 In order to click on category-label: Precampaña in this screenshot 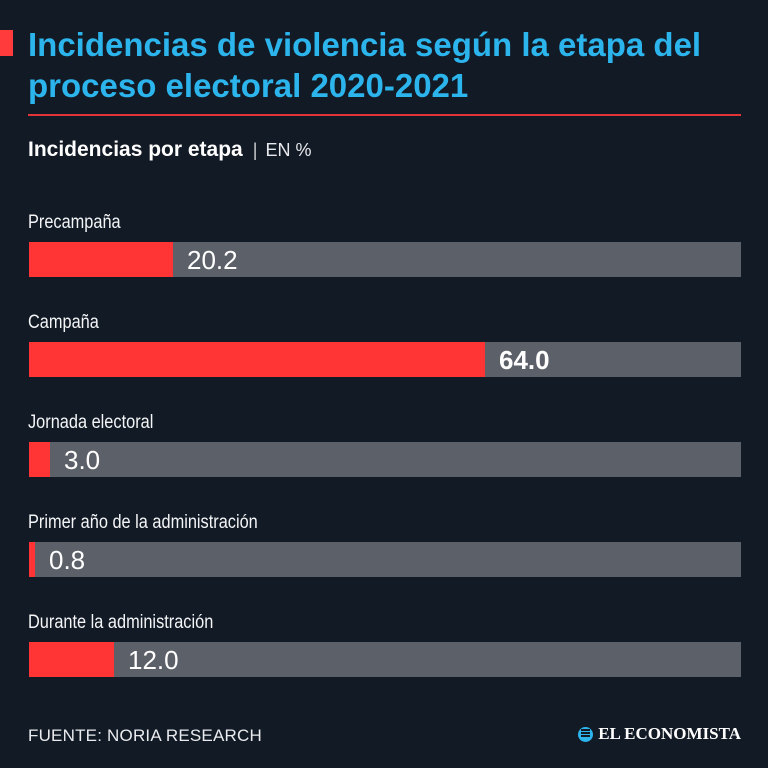, I will do `click(74, 222)`.